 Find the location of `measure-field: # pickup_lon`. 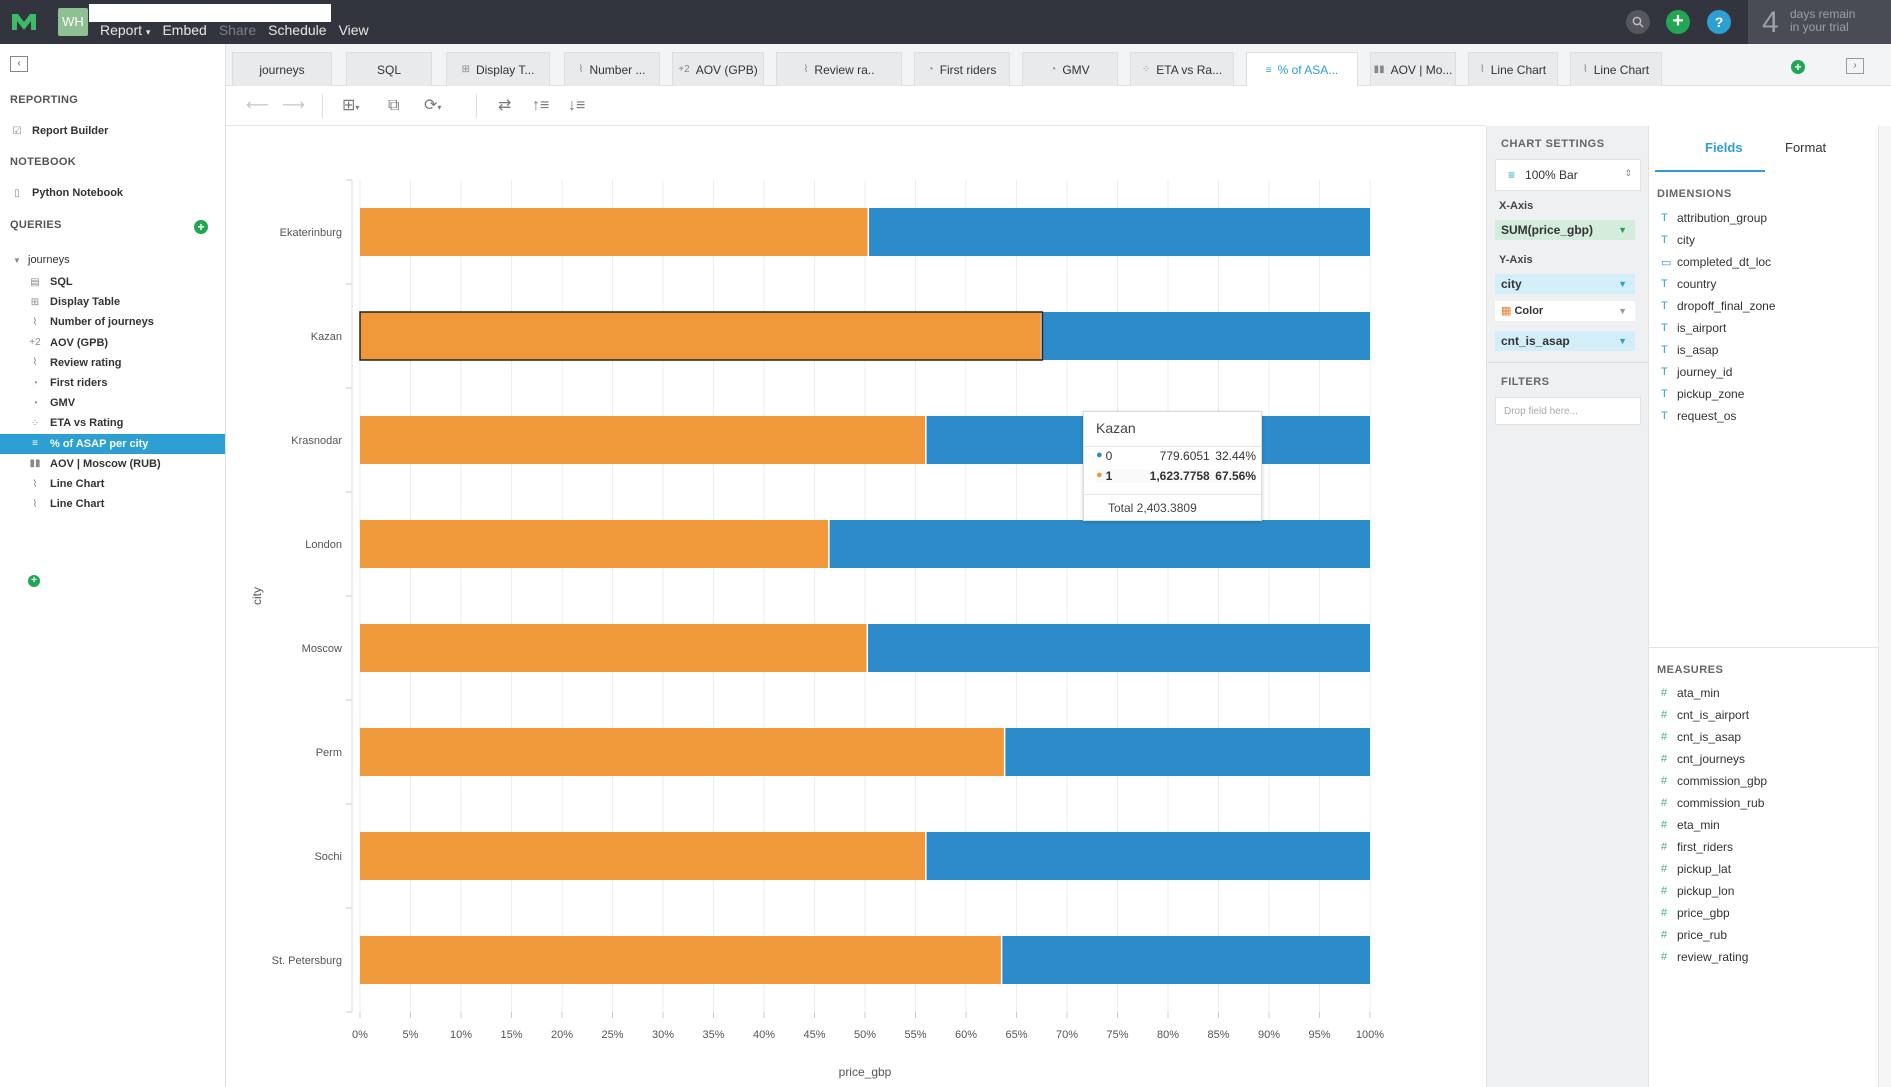

measure-field: # pickup_lon is located at coordinates (1697, 891).